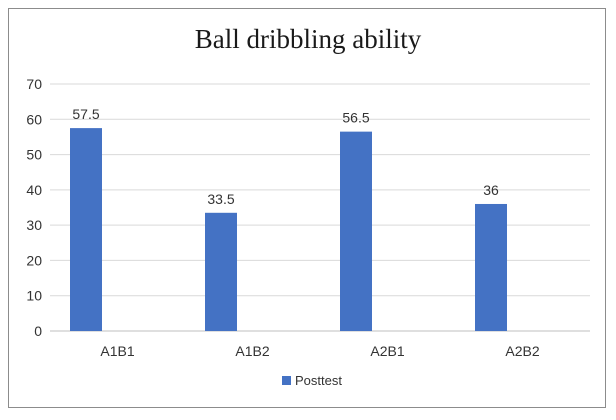  I want to click on bar-a1b1, so click(86, 229).